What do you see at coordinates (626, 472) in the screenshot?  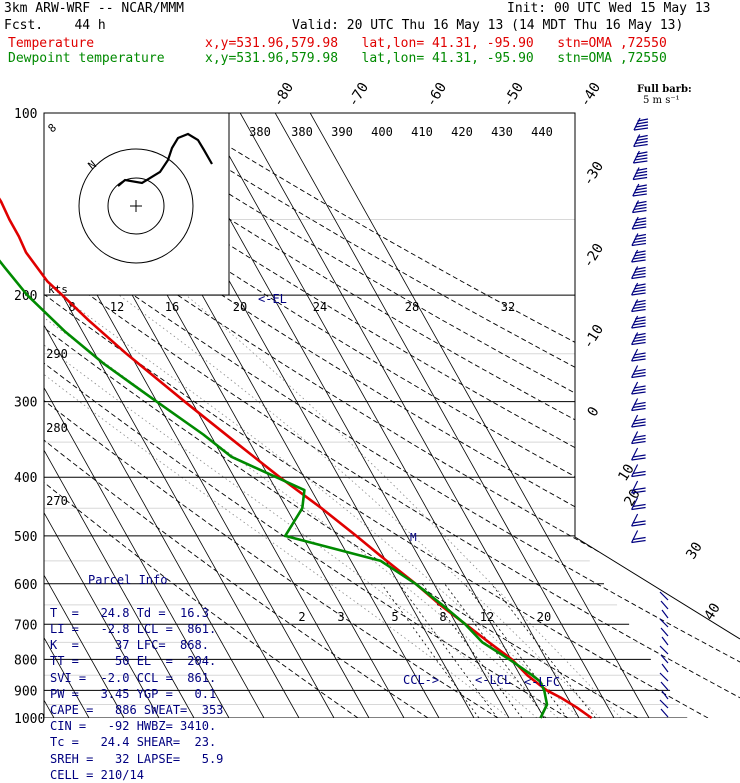 I see `isotherm-label: 10` at bounding box center [626, 472].